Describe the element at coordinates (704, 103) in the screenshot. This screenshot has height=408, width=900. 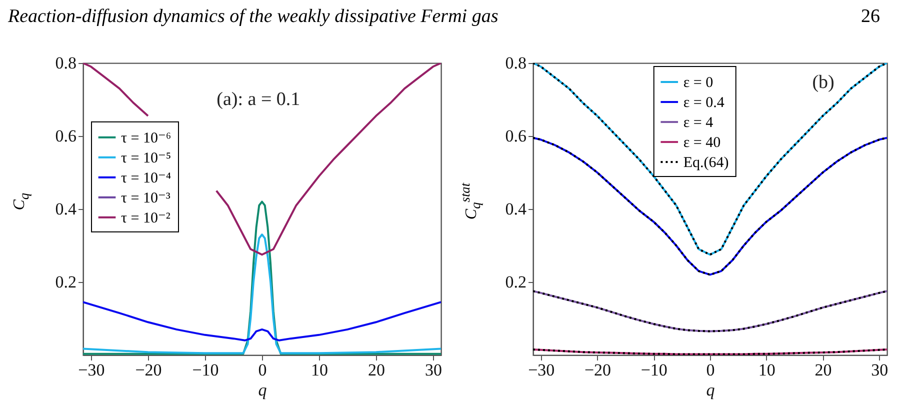
I see `legend-label: ε = 0.4` at that location.